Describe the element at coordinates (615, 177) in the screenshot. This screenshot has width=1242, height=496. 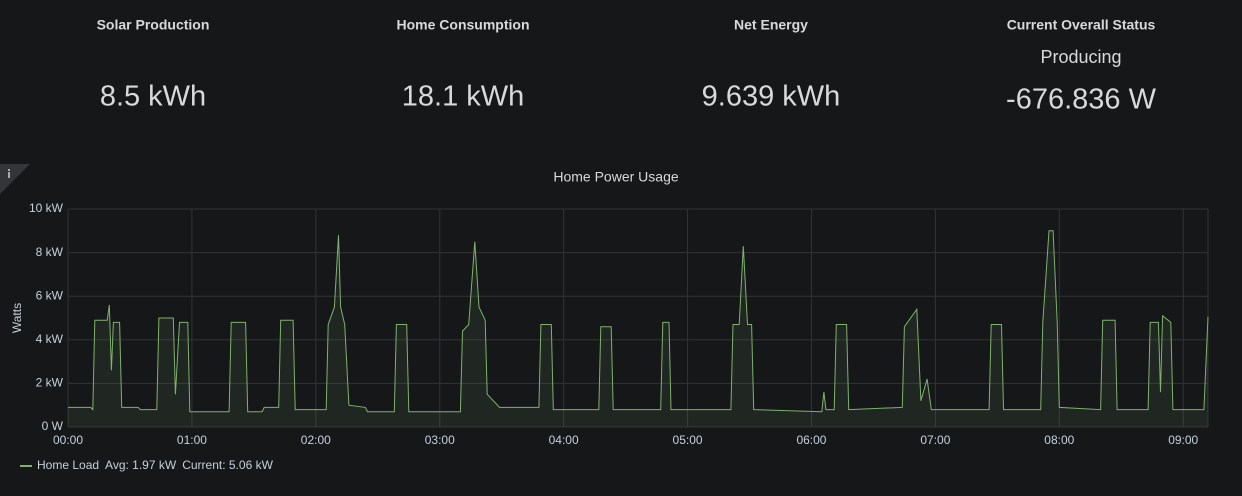
I see `chart-title: Home Power Usage` at that location.